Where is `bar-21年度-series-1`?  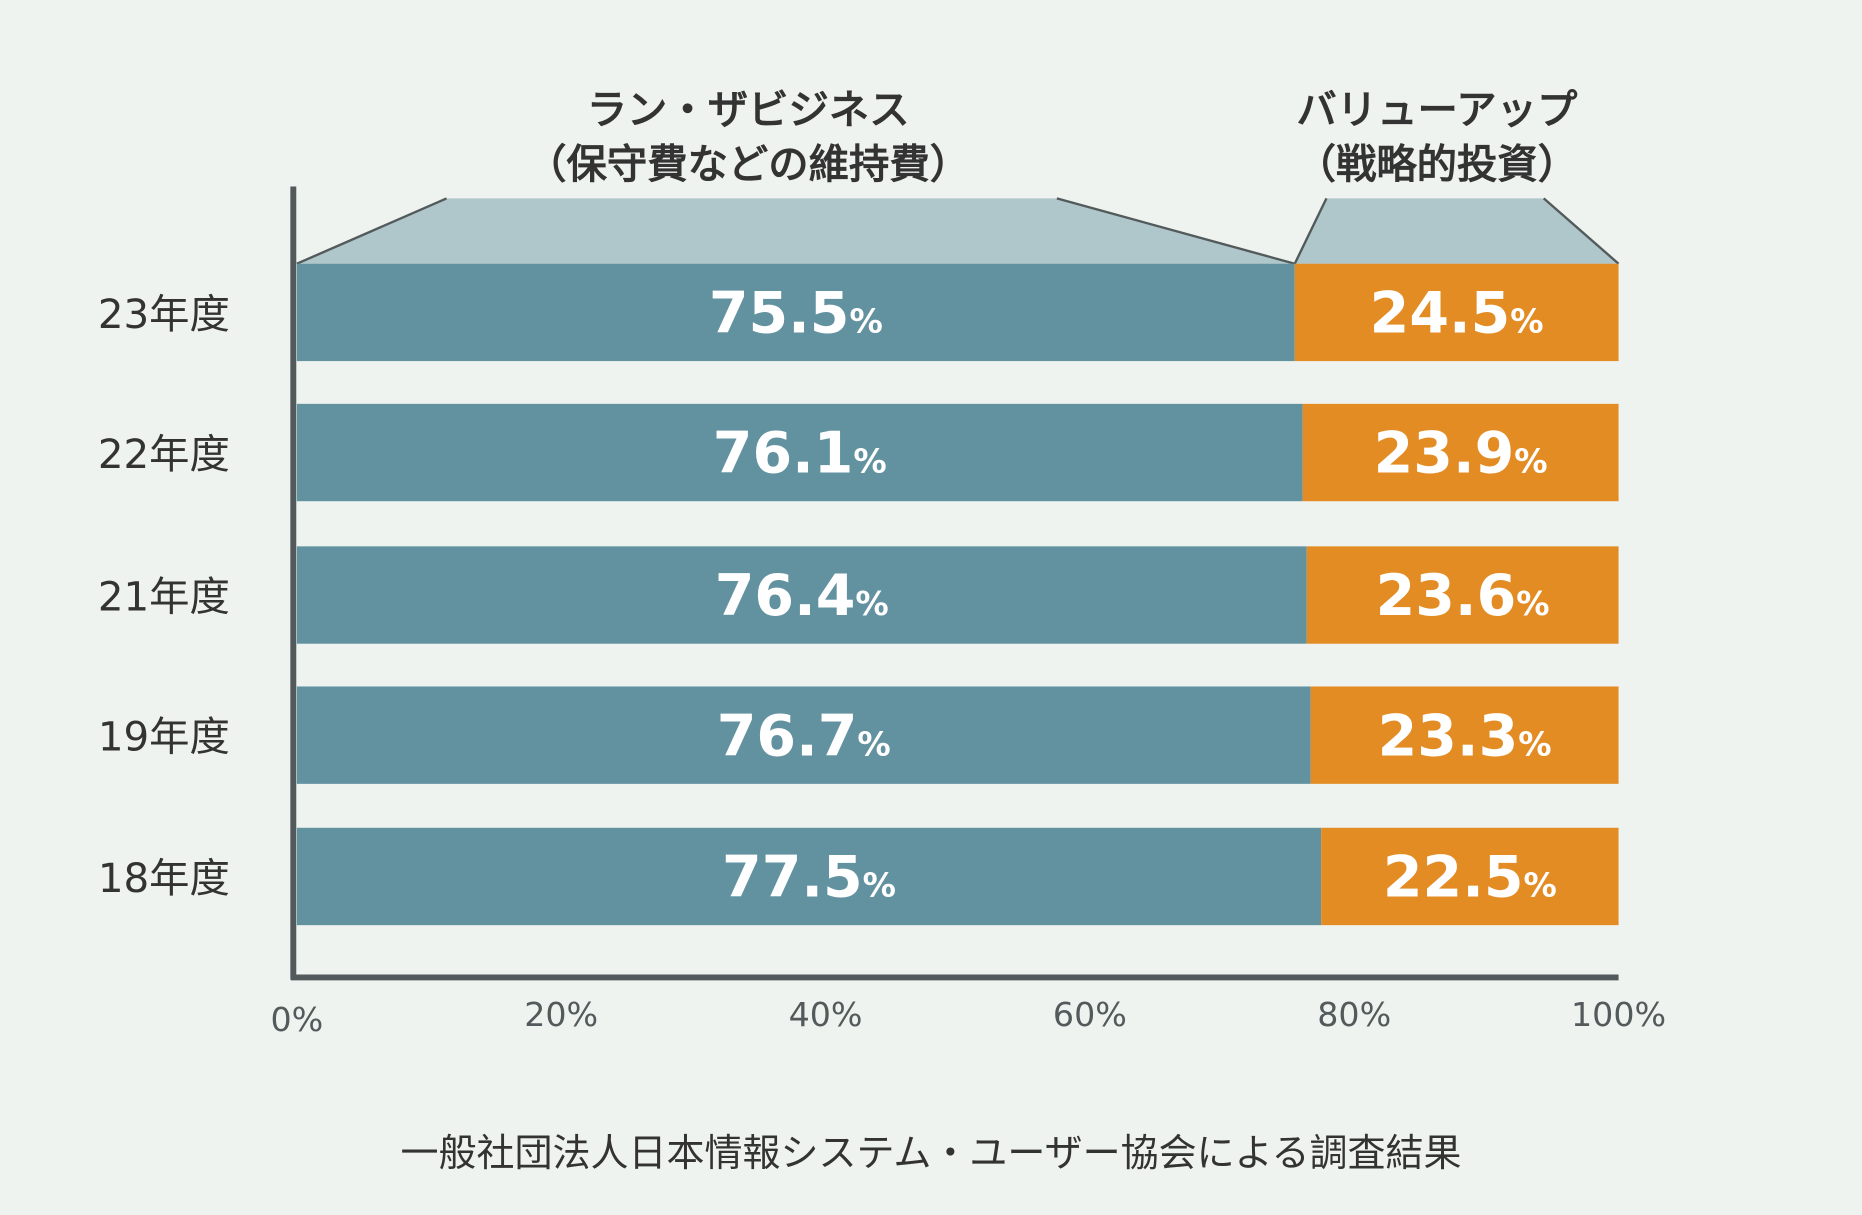
bar-21年度-series-1 is located at coordinates (801, 595).